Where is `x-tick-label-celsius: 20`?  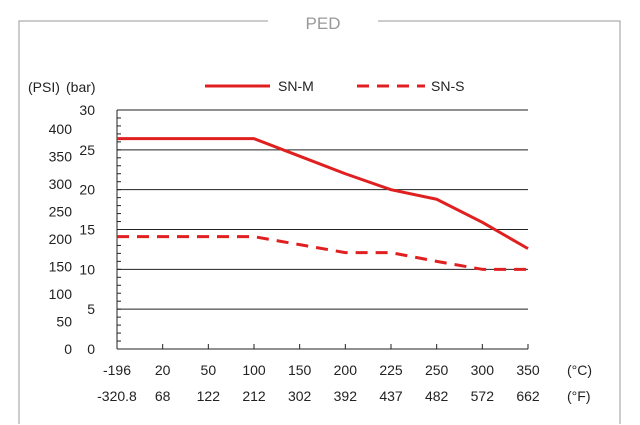
x-tick-label-celsius: 20 is located at coordinates (163, 370).